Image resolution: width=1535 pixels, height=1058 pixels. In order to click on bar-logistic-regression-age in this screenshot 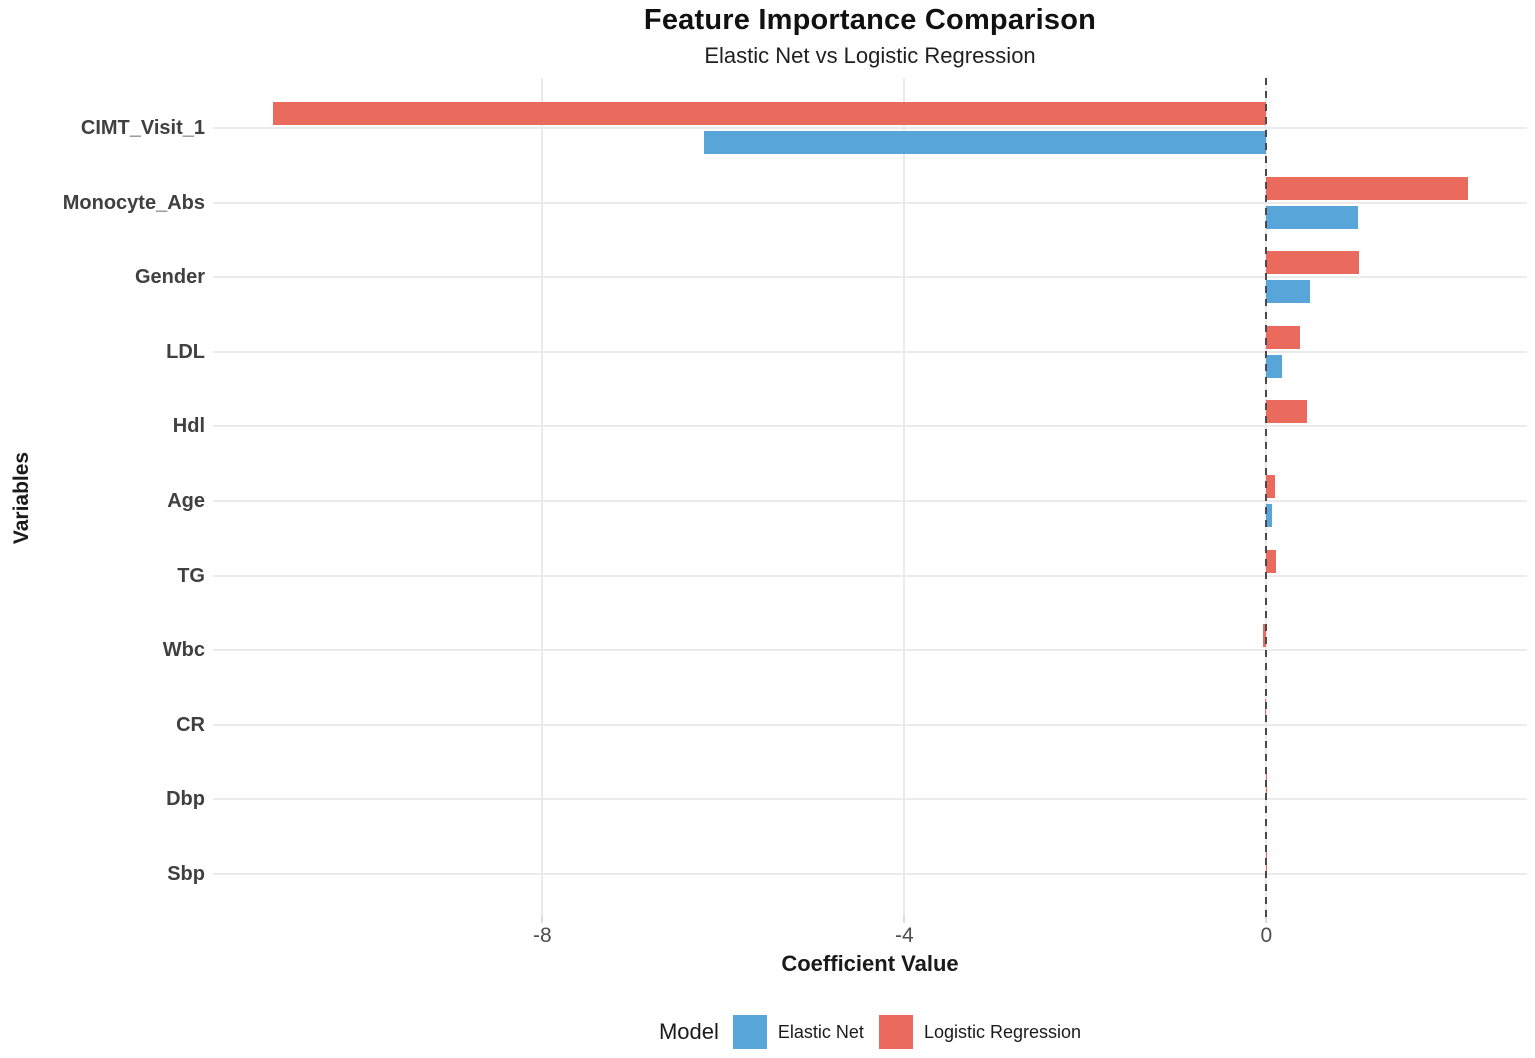, I will do `click(1271, 486)`.